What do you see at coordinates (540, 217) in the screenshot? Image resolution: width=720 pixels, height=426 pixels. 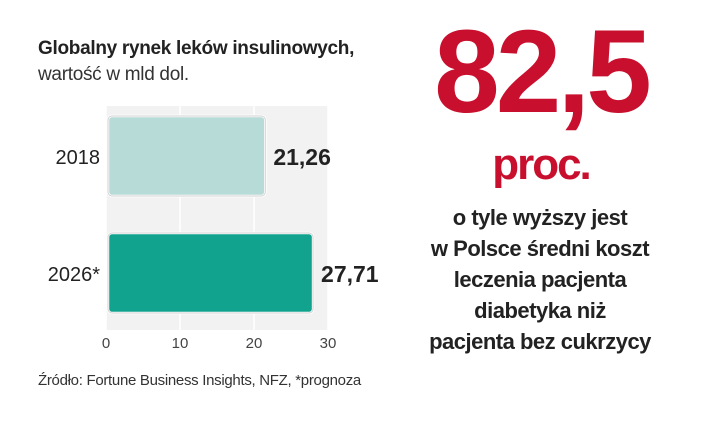 I see `description-line: o tyle wyższy jest` at bounding box center [540, 217].